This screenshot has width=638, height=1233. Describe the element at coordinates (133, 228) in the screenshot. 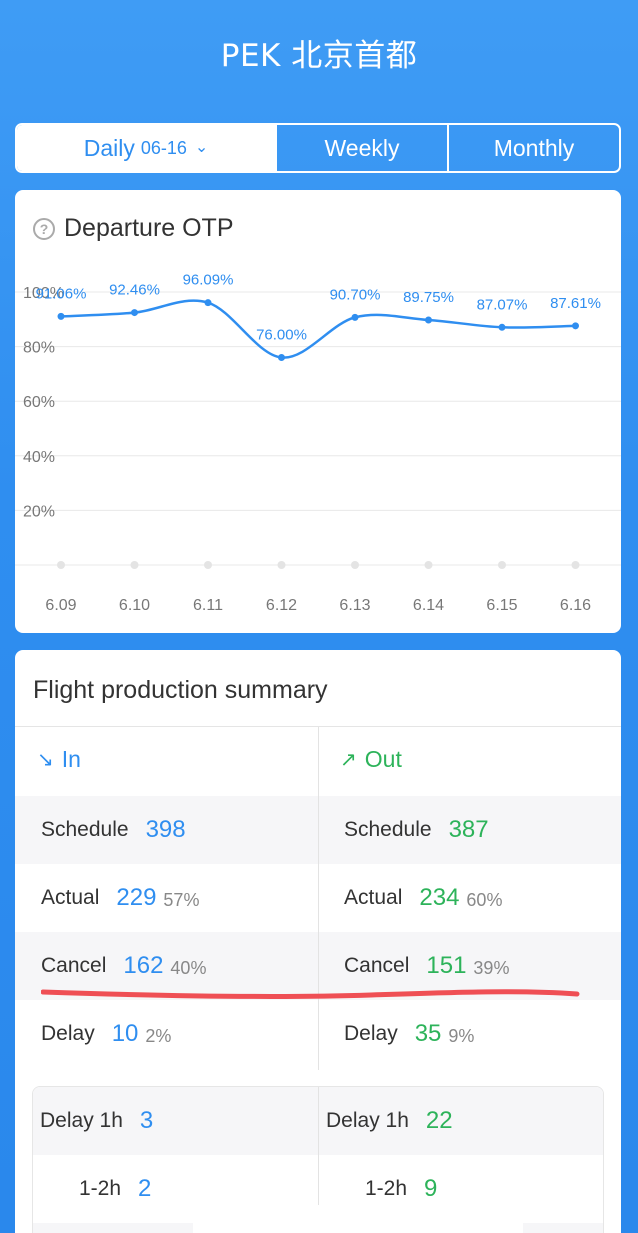

I see `otp-header: ? Departure OTP` at that location.